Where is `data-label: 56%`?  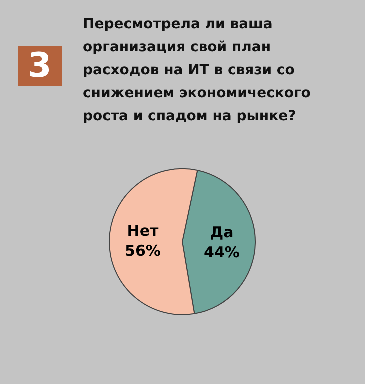
data-label: 56% is located at coordinates (143, 251).